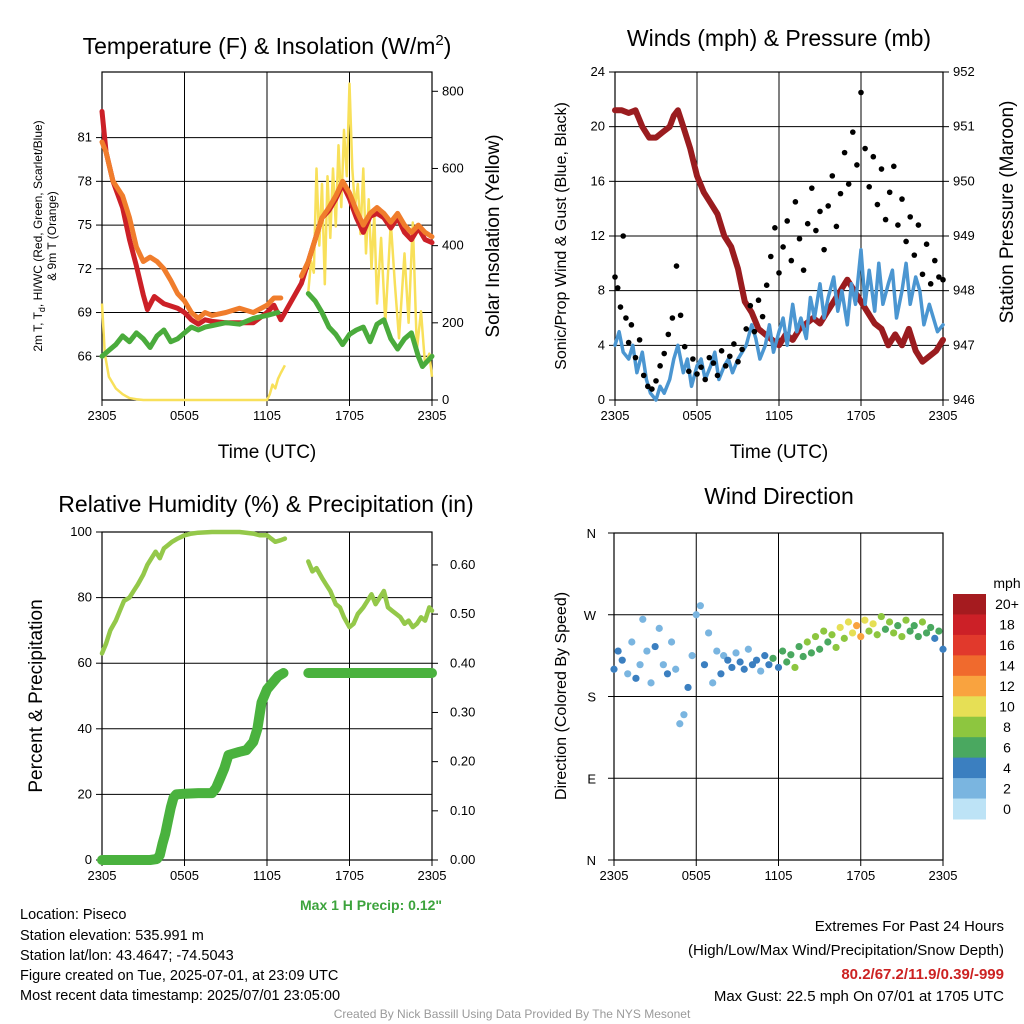 The width and height of the screenshot is (1024, 1024). Describe the element at coordinates (1007, 625) in the screenshot. I see `colorbar-label: 18` at that location.